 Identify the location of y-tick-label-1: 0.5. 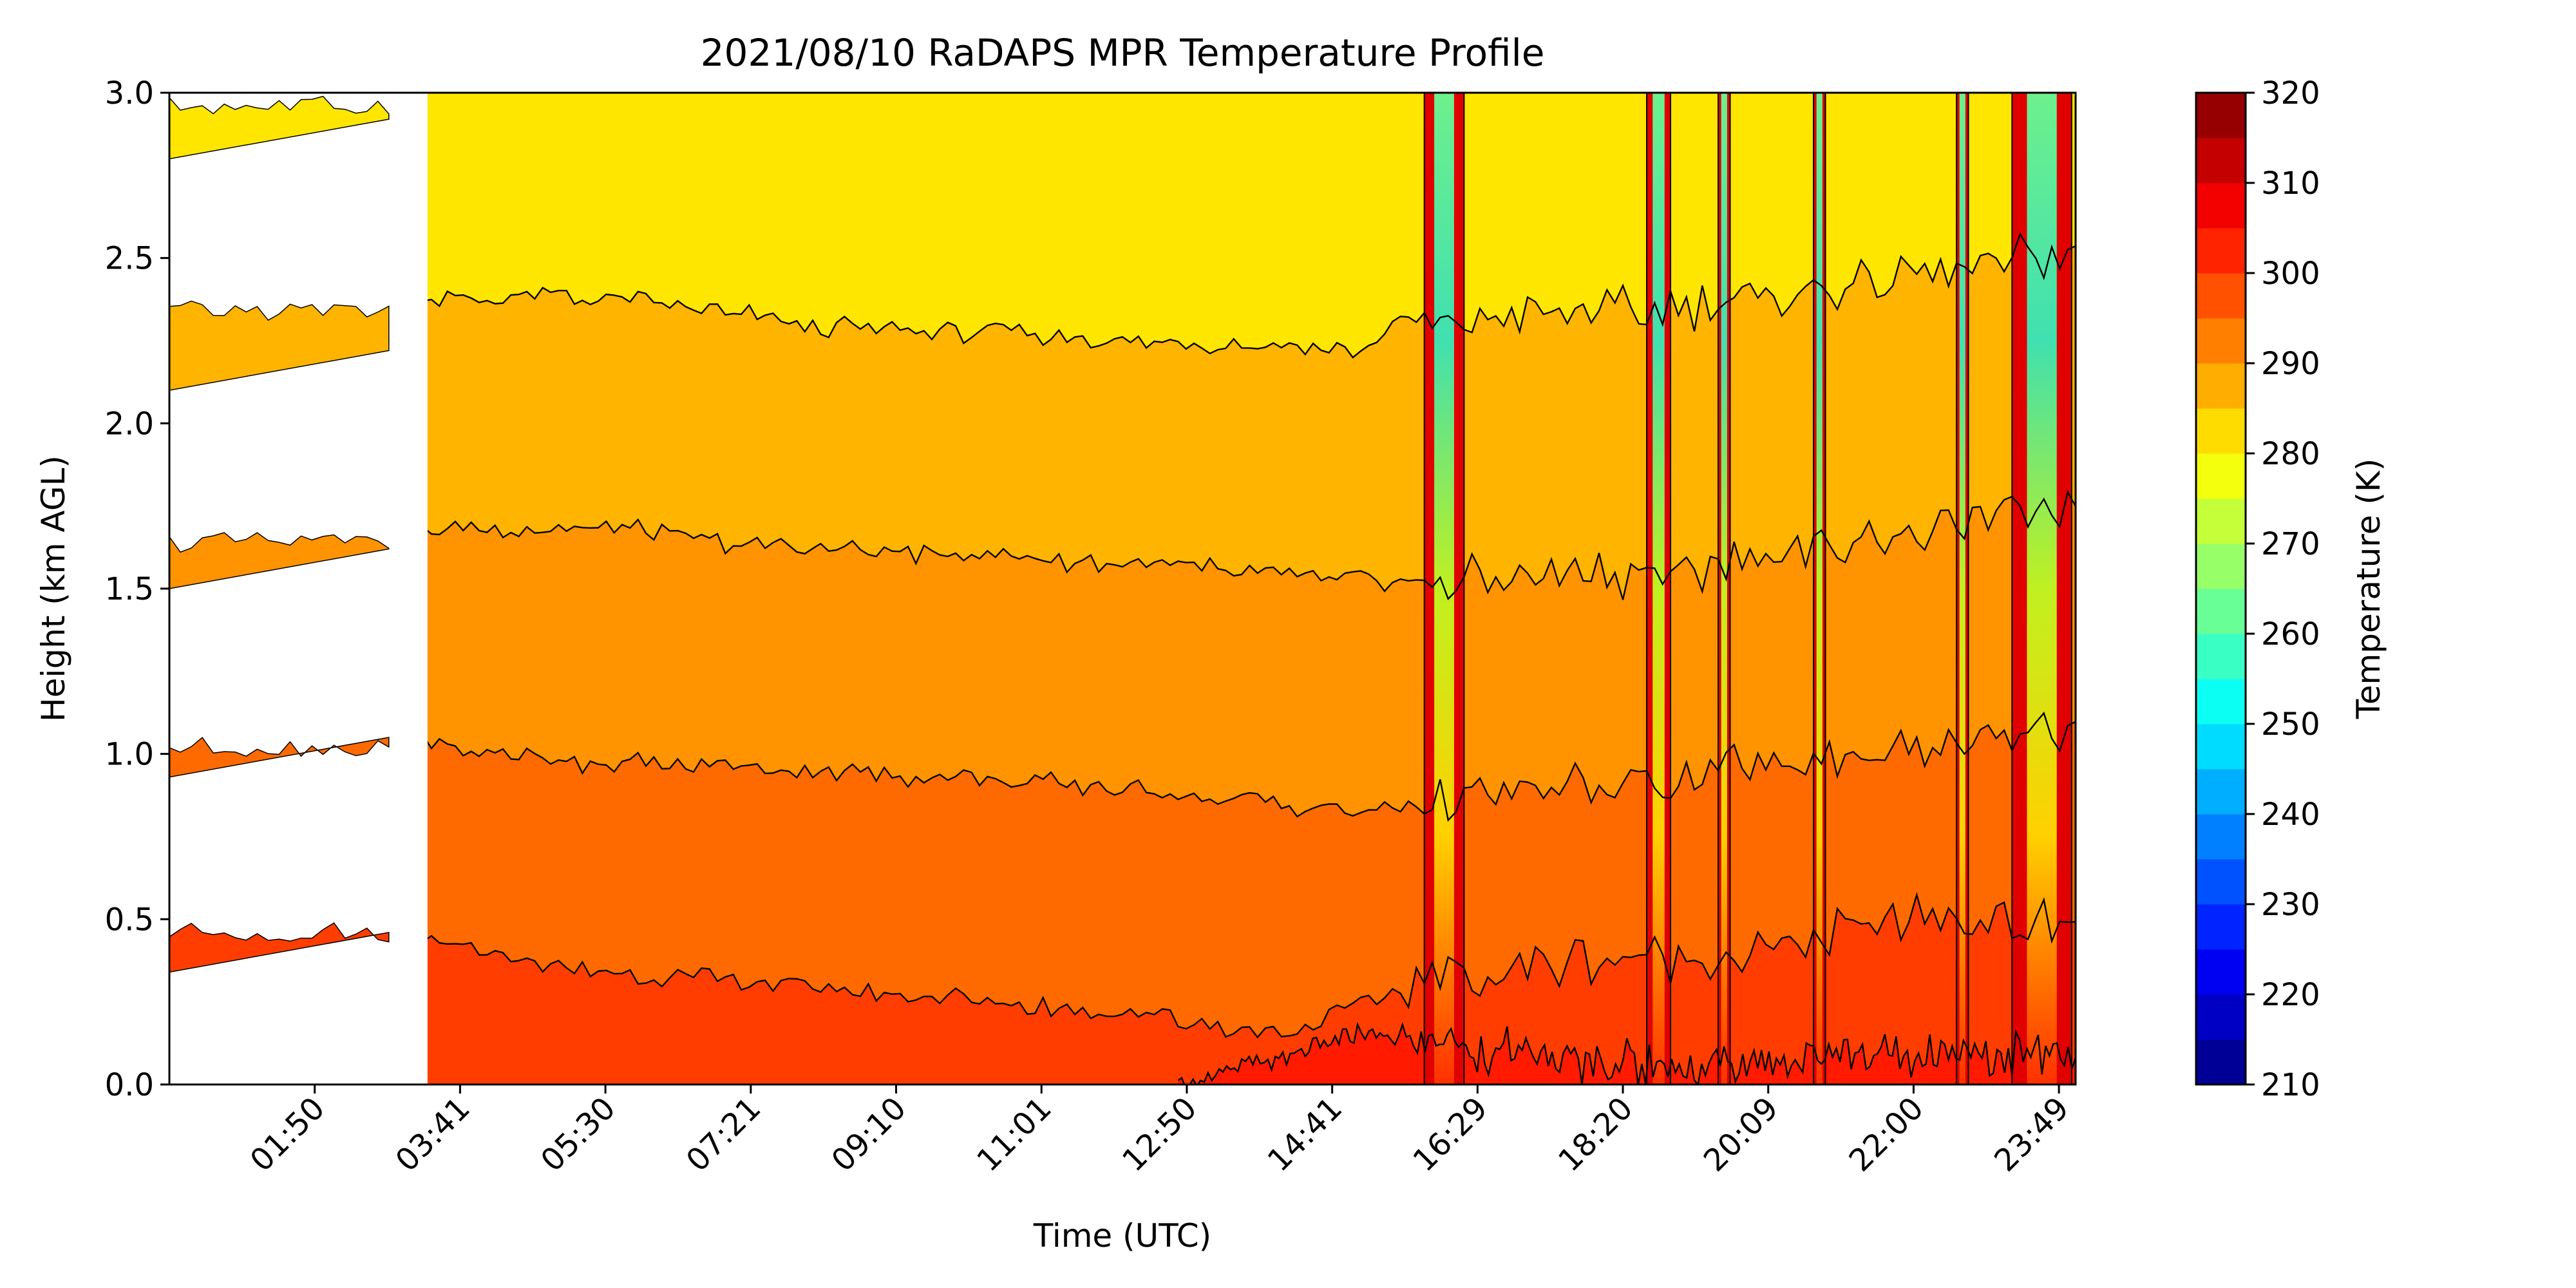
(129, 920).